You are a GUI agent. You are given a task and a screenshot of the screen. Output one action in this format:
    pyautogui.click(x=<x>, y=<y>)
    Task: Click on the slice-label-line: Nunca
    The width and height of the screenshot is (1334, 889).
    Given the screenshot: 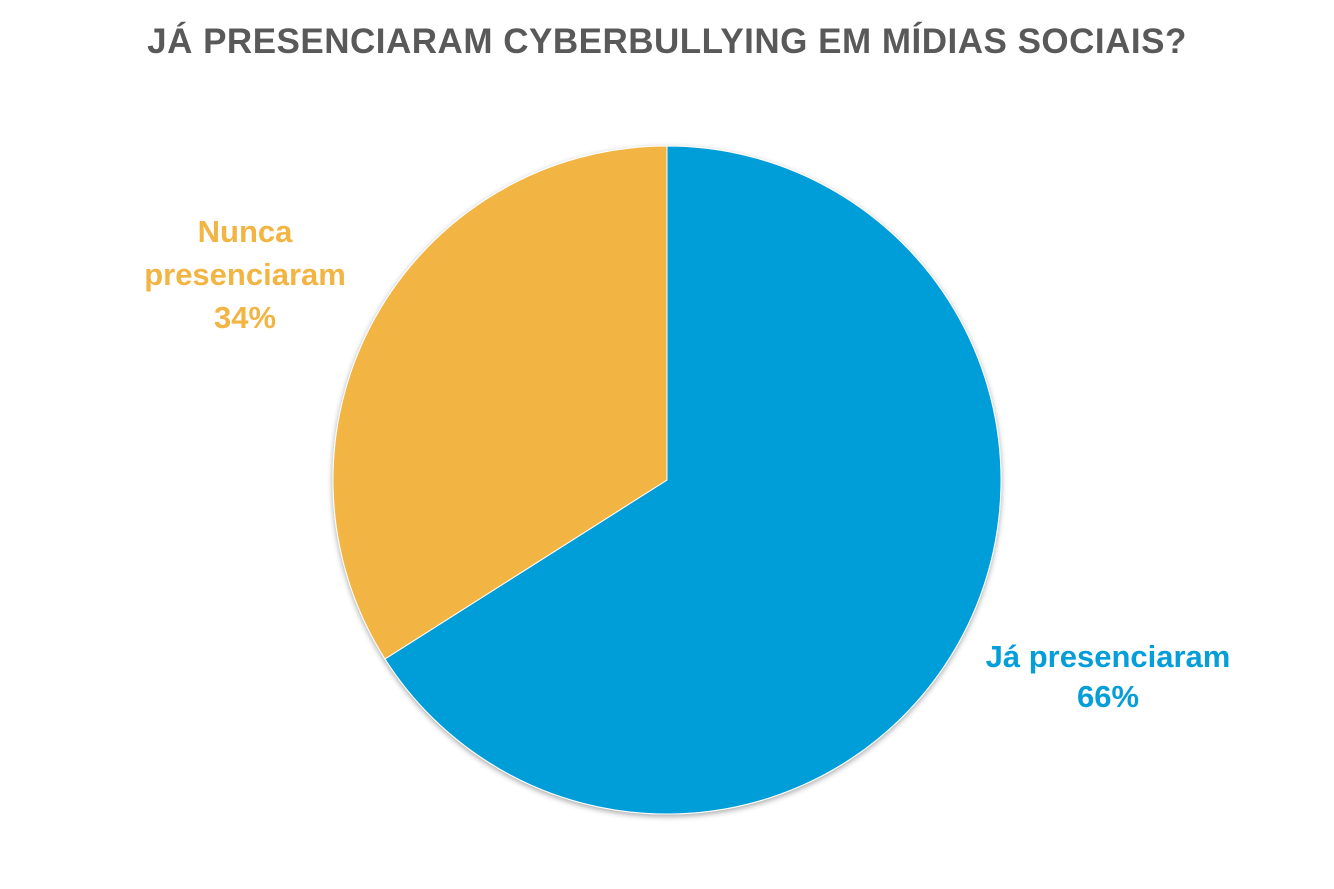 What is the action you would take?
    pyautogui.click(x=246, y=231)
    